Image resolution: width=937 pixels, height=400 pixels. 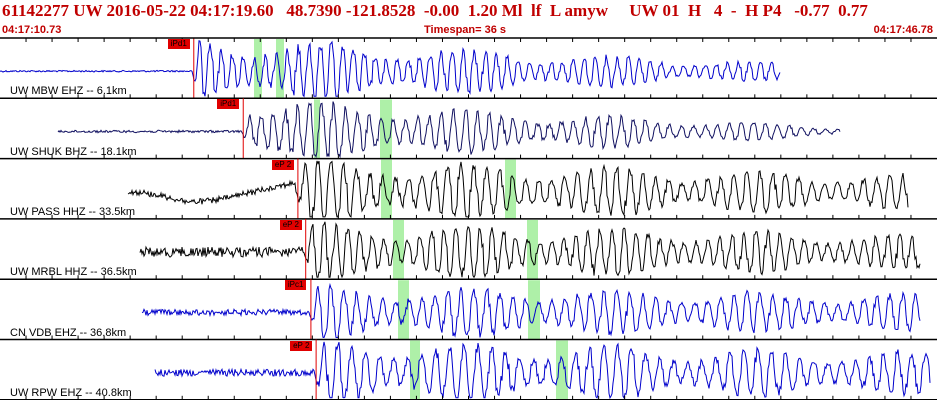 I want to click on station-label: UW MBW EHZ -- 6.1km, so click(x=68, y=91).